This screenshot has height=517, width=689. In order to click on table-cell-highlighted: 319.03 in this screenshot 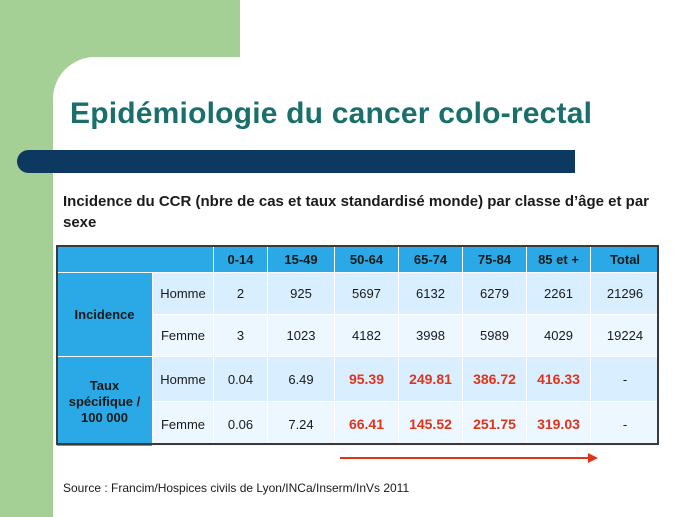, I will do `click(558, 424)`.